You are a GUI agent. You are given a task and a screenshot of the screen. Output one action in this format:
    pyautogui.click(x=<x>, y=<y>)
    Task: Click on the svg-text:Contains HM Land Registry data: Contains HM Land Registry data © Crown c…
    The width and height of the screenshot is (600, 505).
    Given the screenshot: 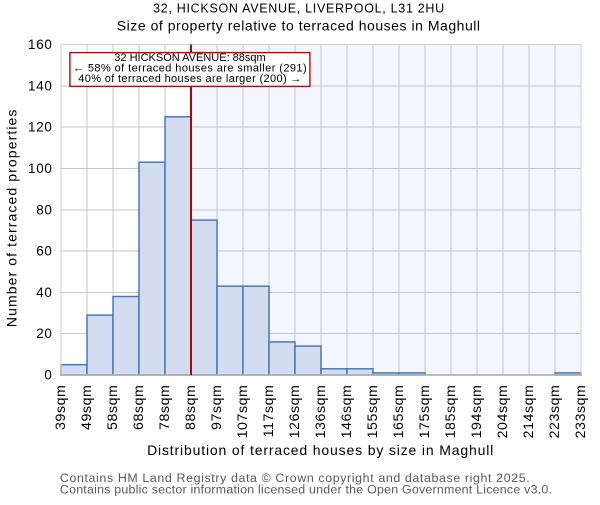 What is the action you would take?
    pyautogui.click(x=295, y=478)
    